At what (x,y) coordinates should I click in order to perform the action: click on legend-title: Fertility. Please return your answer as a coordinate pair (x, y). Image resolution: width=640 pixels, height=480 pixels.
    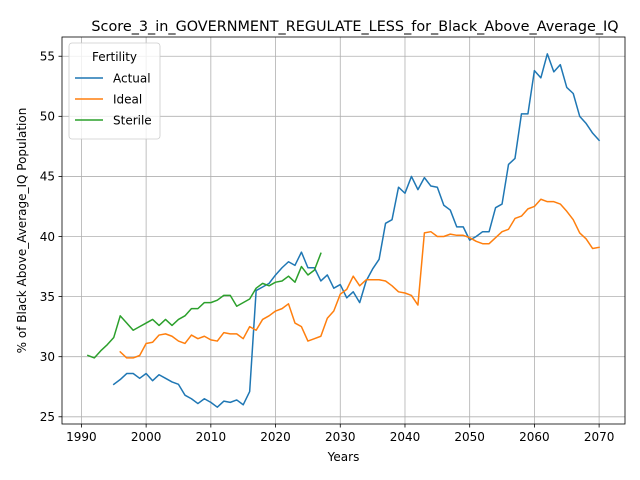
    Looking at the image, I should click on (114, 57).